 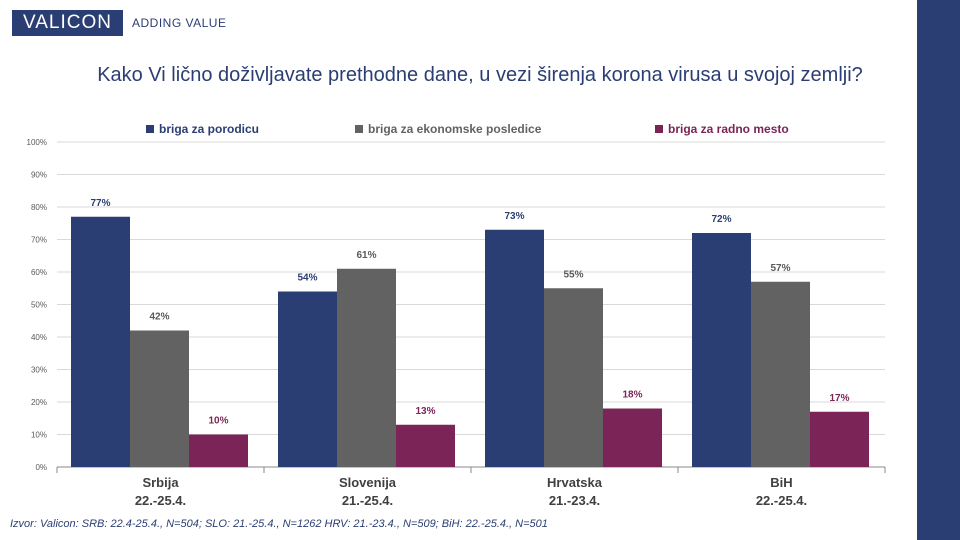 What do you see at coordinates (780, 268) in the screenshot?
I see `data-label: 57%` at bounding box center [780, 268].